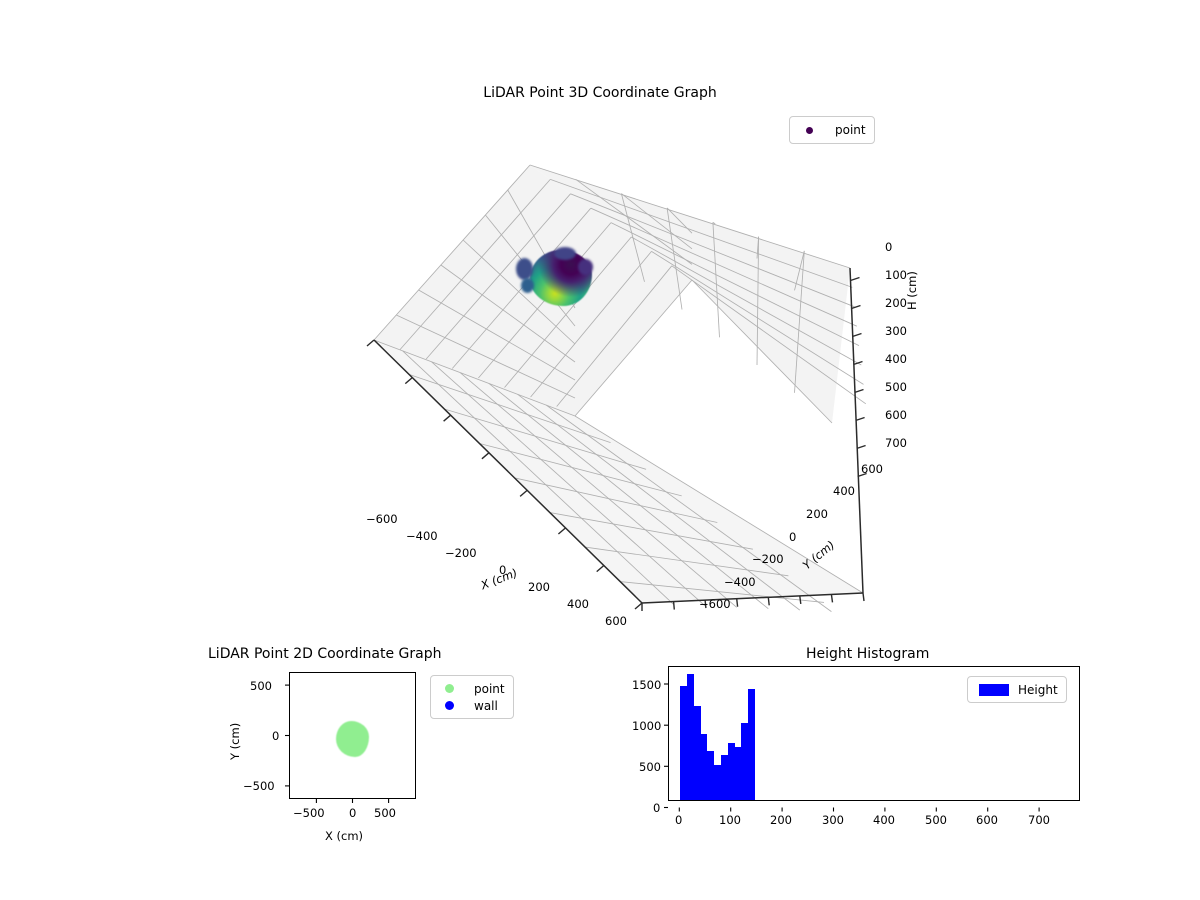  Describe the element at coordinates (740, 582) in the screenshot. I see `tick-3d-y--400: −400` at that location.